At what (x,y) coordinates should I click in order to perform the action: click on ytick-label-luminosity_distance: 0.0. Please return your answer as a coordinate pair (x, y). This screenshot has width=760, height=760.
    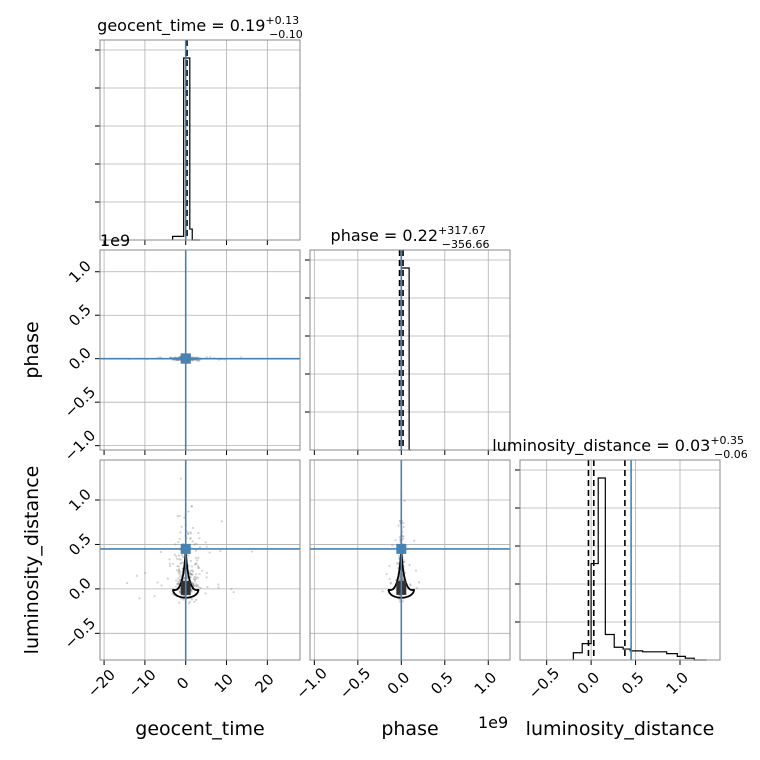
    Looking at the image, I should click on (80, 589).